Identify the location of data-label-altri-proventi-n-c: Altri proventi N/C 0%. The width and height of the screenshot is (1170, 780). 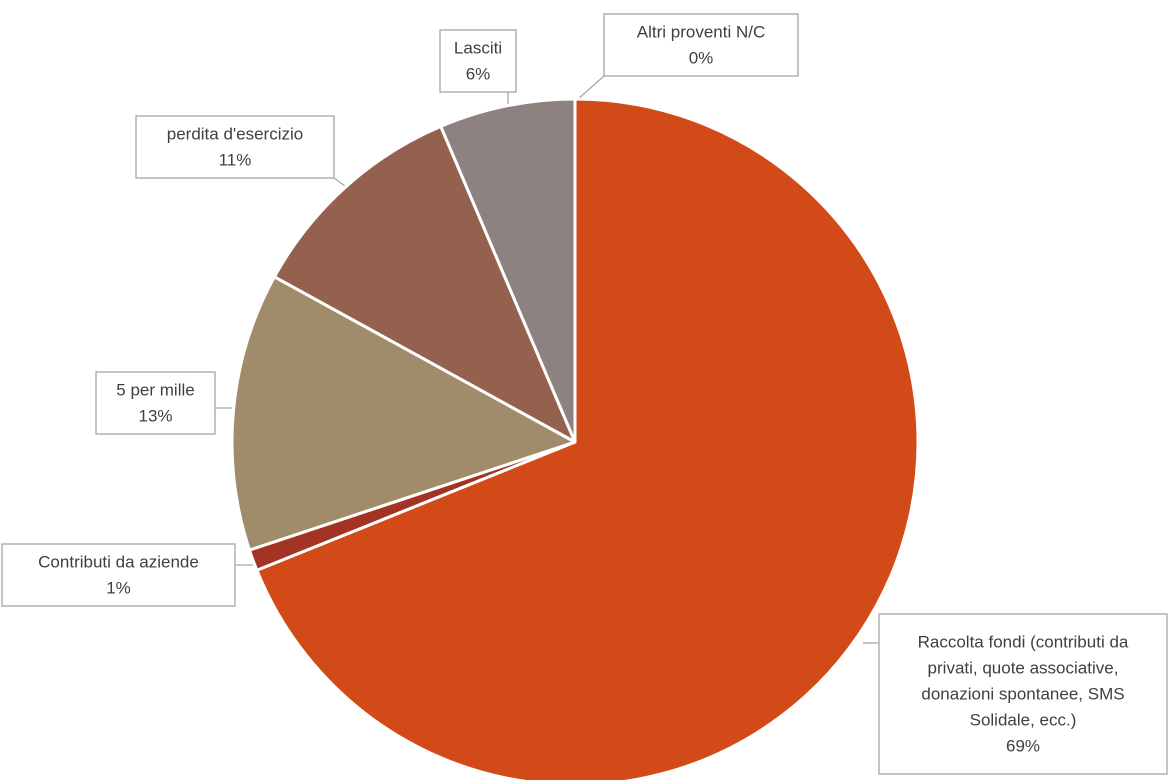
(701, 45).